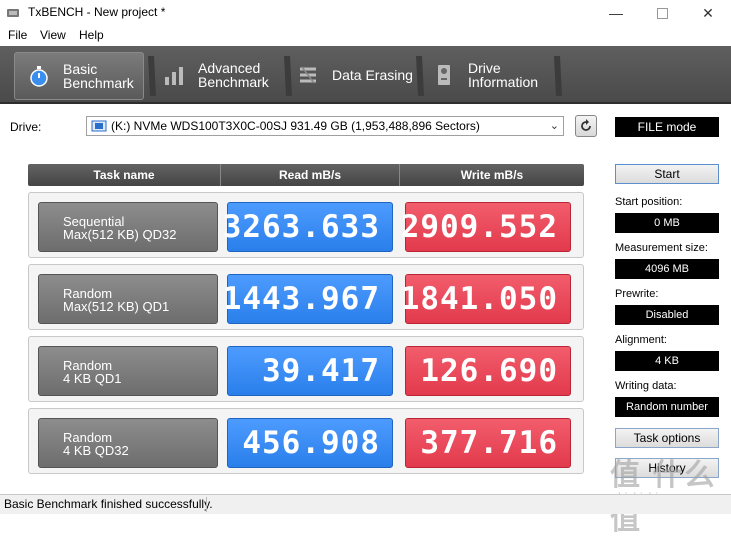  Describe the element at coordinates (108, 504) in the screenshot. I see `status-text: Basic Benchmark finished successfully.` at that location.